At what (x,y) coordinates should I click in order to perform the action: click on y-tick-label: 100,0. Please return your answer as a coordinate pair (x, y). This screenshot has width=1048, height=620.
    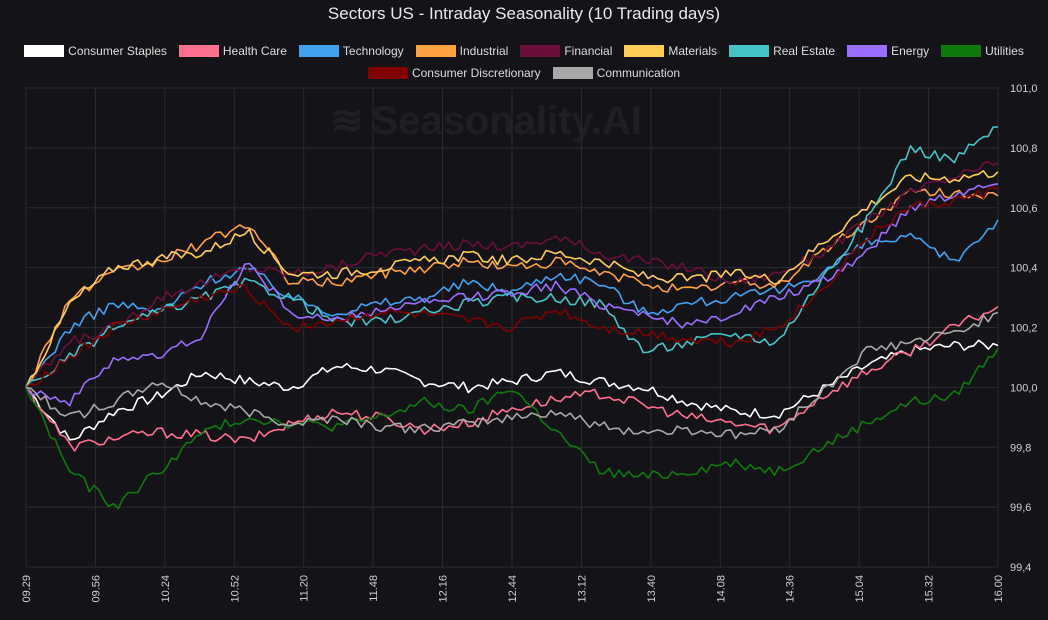
    Looking at the image, I should click on (1024, 388).